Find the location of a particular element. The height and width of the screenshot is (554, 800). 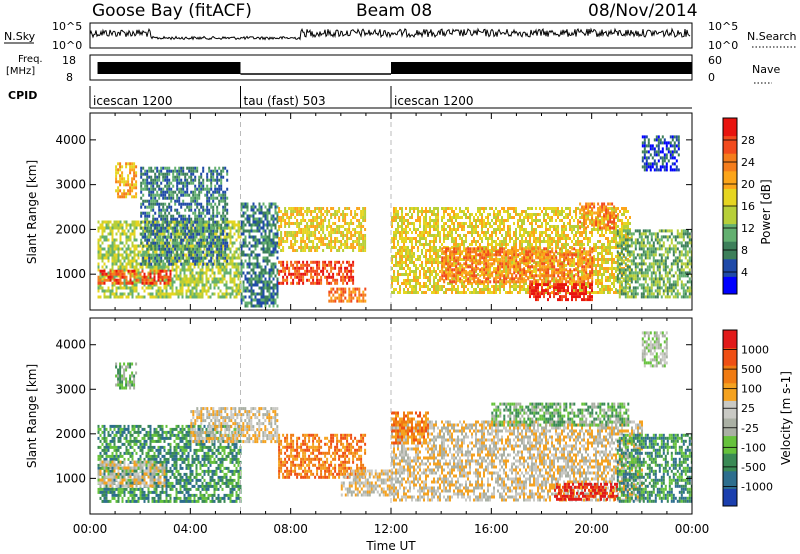

heatmap-cell-r1 is located at coordinates (100, 280).